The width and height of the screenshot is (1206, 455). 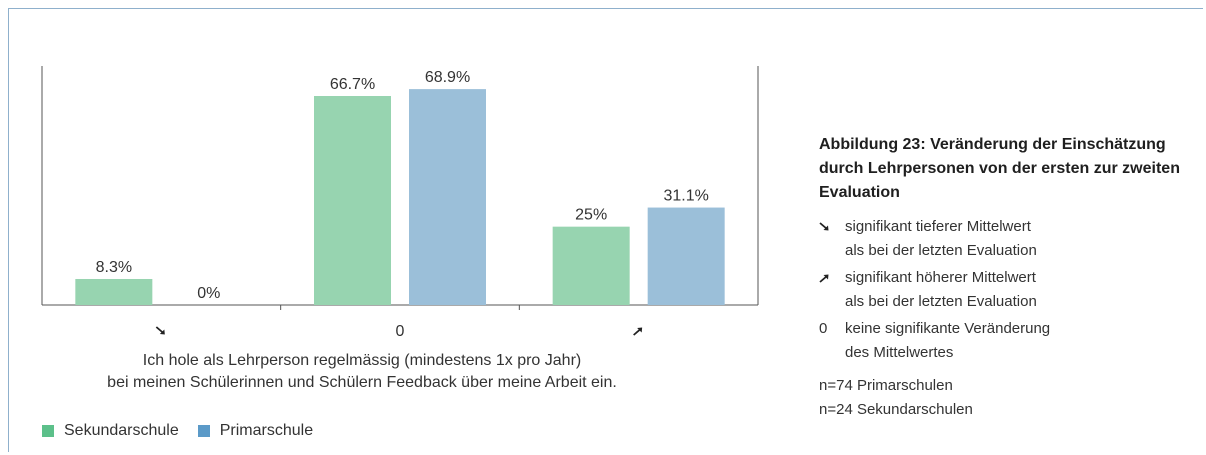 I want to click on legend-swatch-primarschule, so click(x=203, y=431).